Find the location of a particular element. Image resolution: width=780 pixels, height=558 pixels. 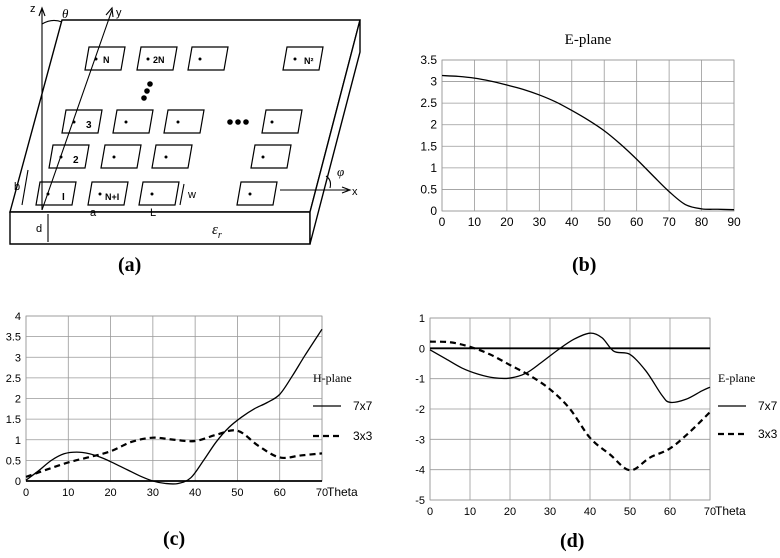

panel-c-label: (c) is located at coordinates (174, 539).